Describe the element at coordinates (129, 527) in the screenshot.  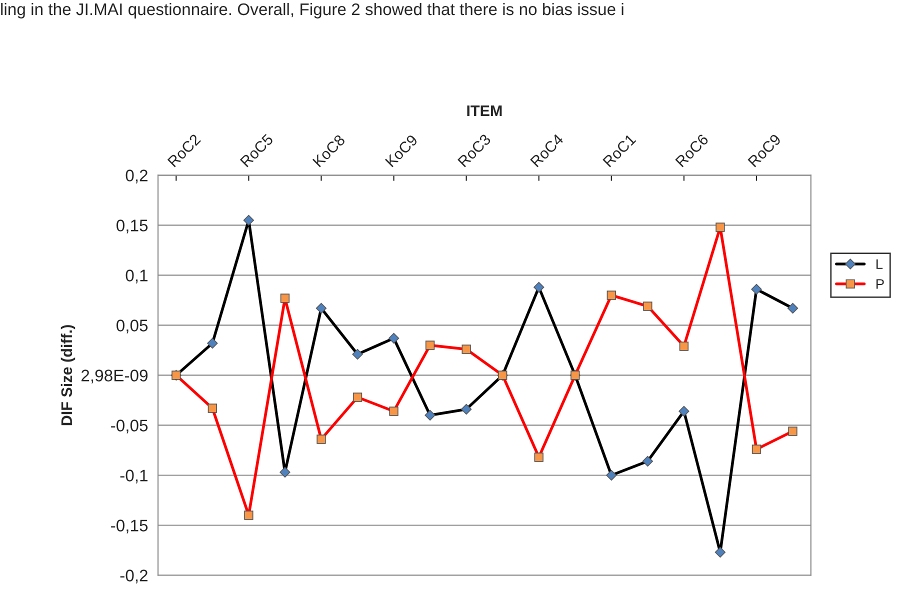
I see `y-tick-label: -0,15` at that location.